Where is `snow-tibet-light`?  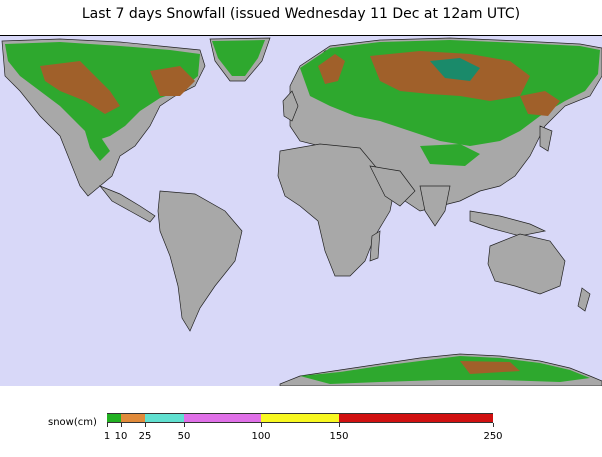
snow-tibet-light is located at coordinates (450, 155).